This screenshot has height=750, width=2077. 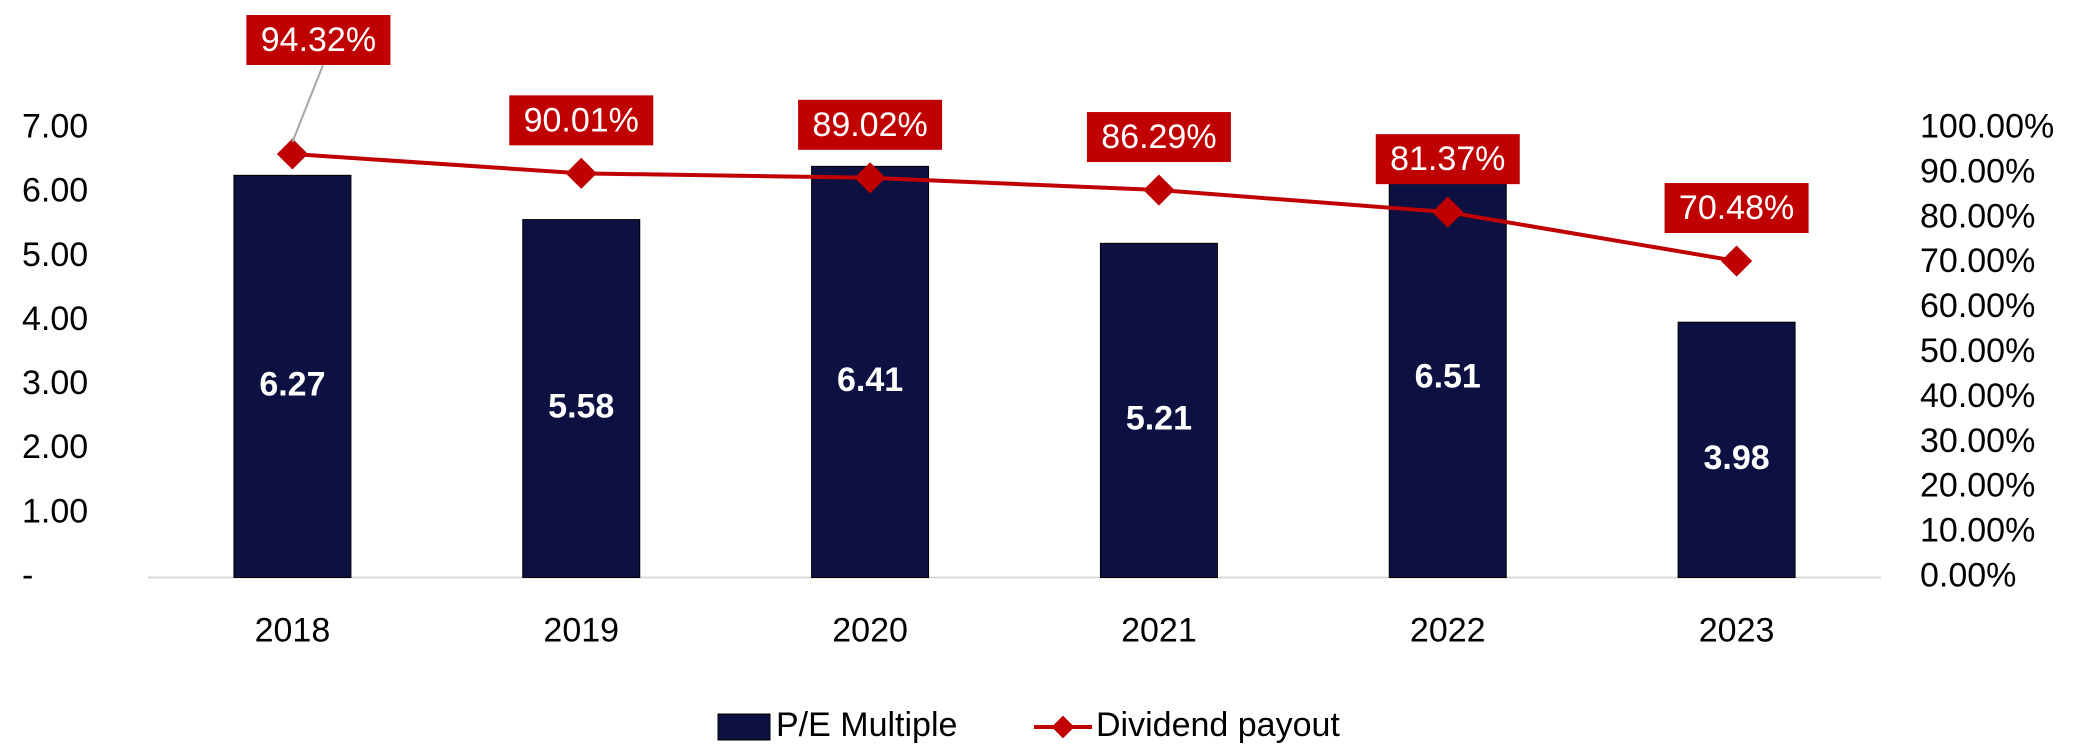 What do you see at coordinates (55, 126) in the screenshot?
I see `y-tick-label: 7.00` at bounding box center [55, 126].